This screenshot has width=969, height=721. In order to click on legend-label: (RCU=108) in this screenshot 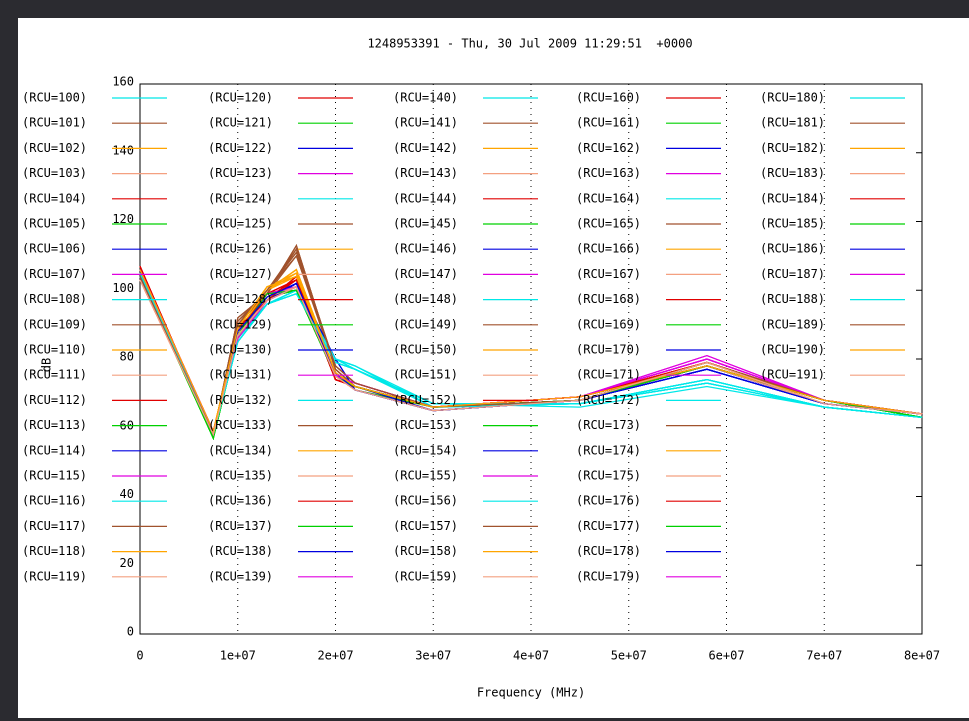, I will do `click(54, 299)`.